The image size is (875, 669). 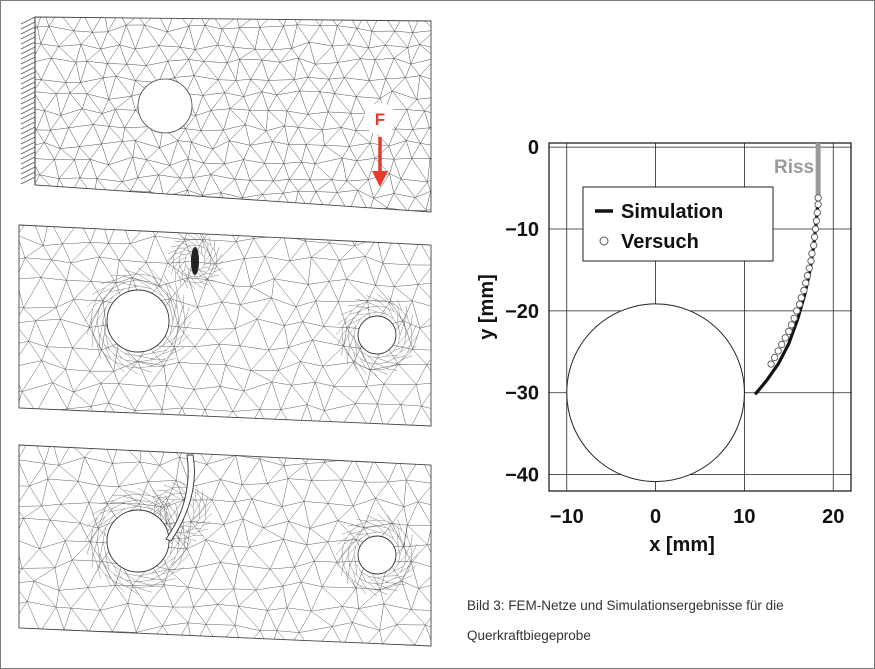 What do you see at coordinates (225, 545) in the screenshot?
I see `fem-mesh-cracked` at bounding box center [225, 545].